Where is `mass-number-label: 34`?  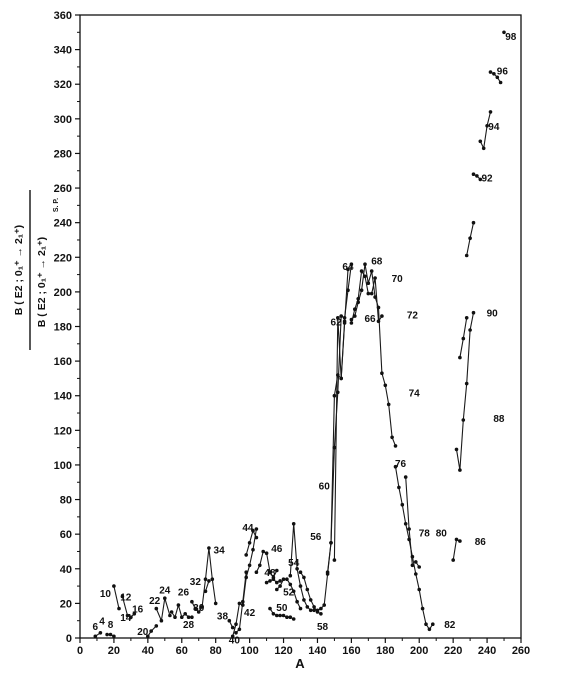
mass-number-label: 34 is located at coordinates (220, 551).